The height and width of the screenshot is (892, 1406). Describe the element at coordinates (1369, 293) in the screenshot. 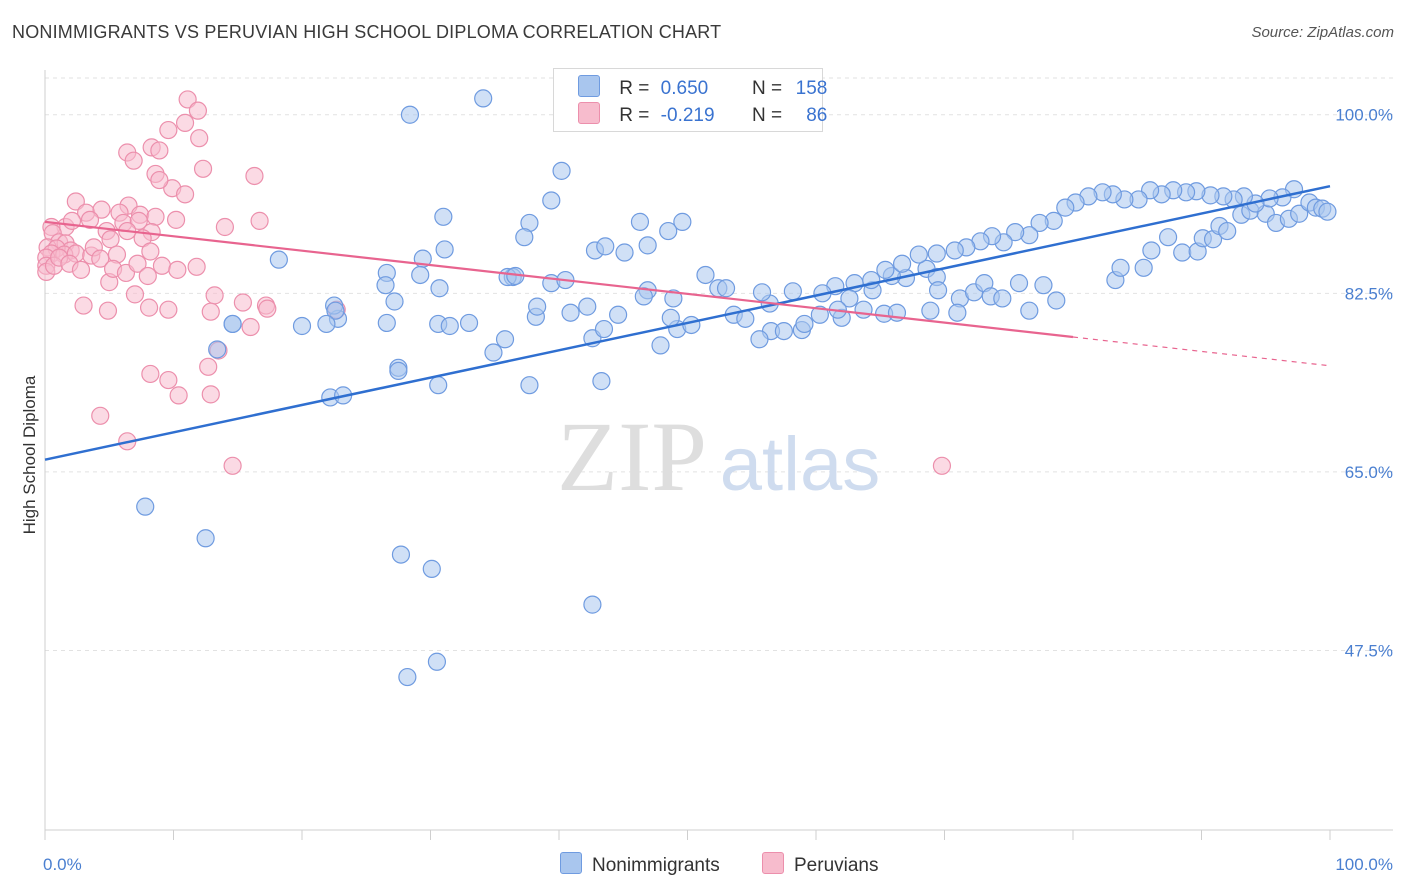

I see `y-tick-label: 82.5%` at that location.